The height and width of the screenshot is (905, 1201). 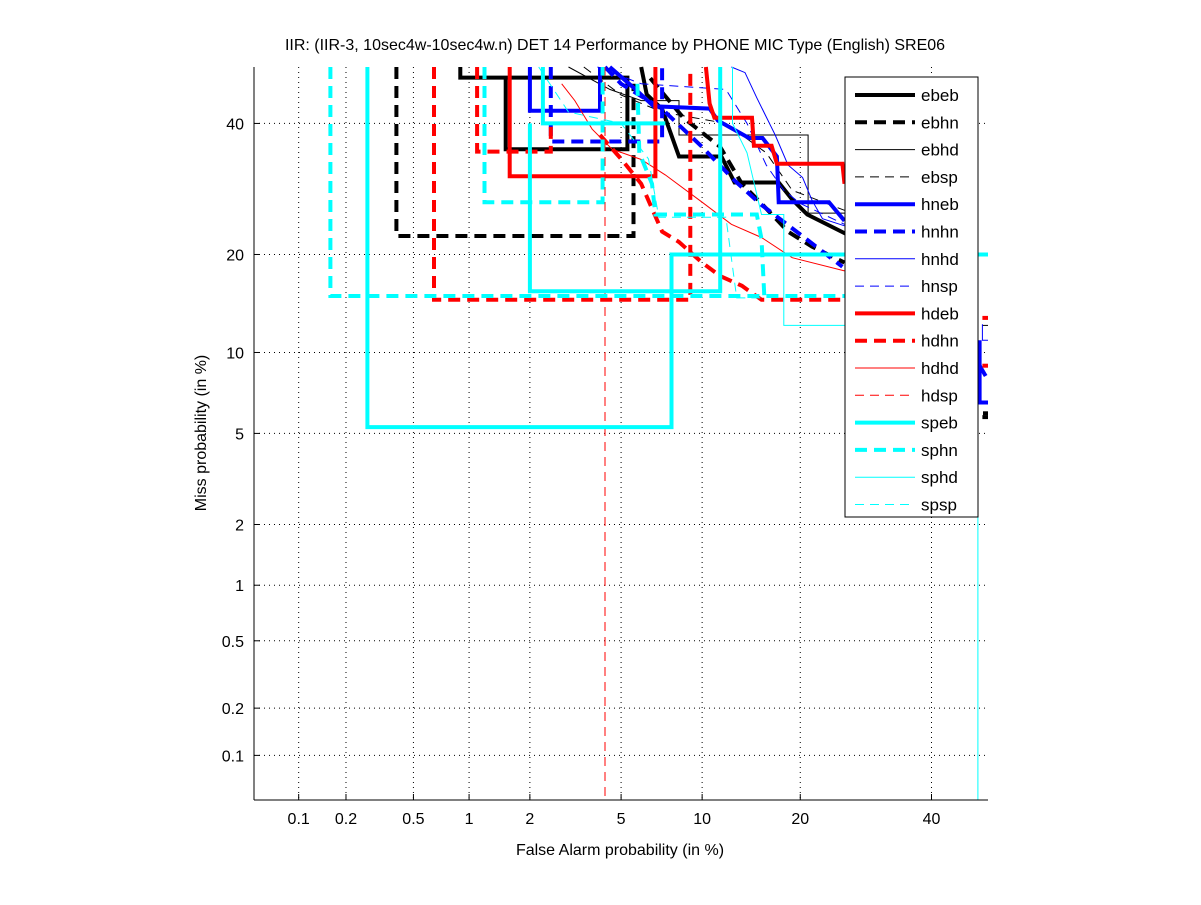 I want to click on series-hdhd, so click(x=703, y=177).